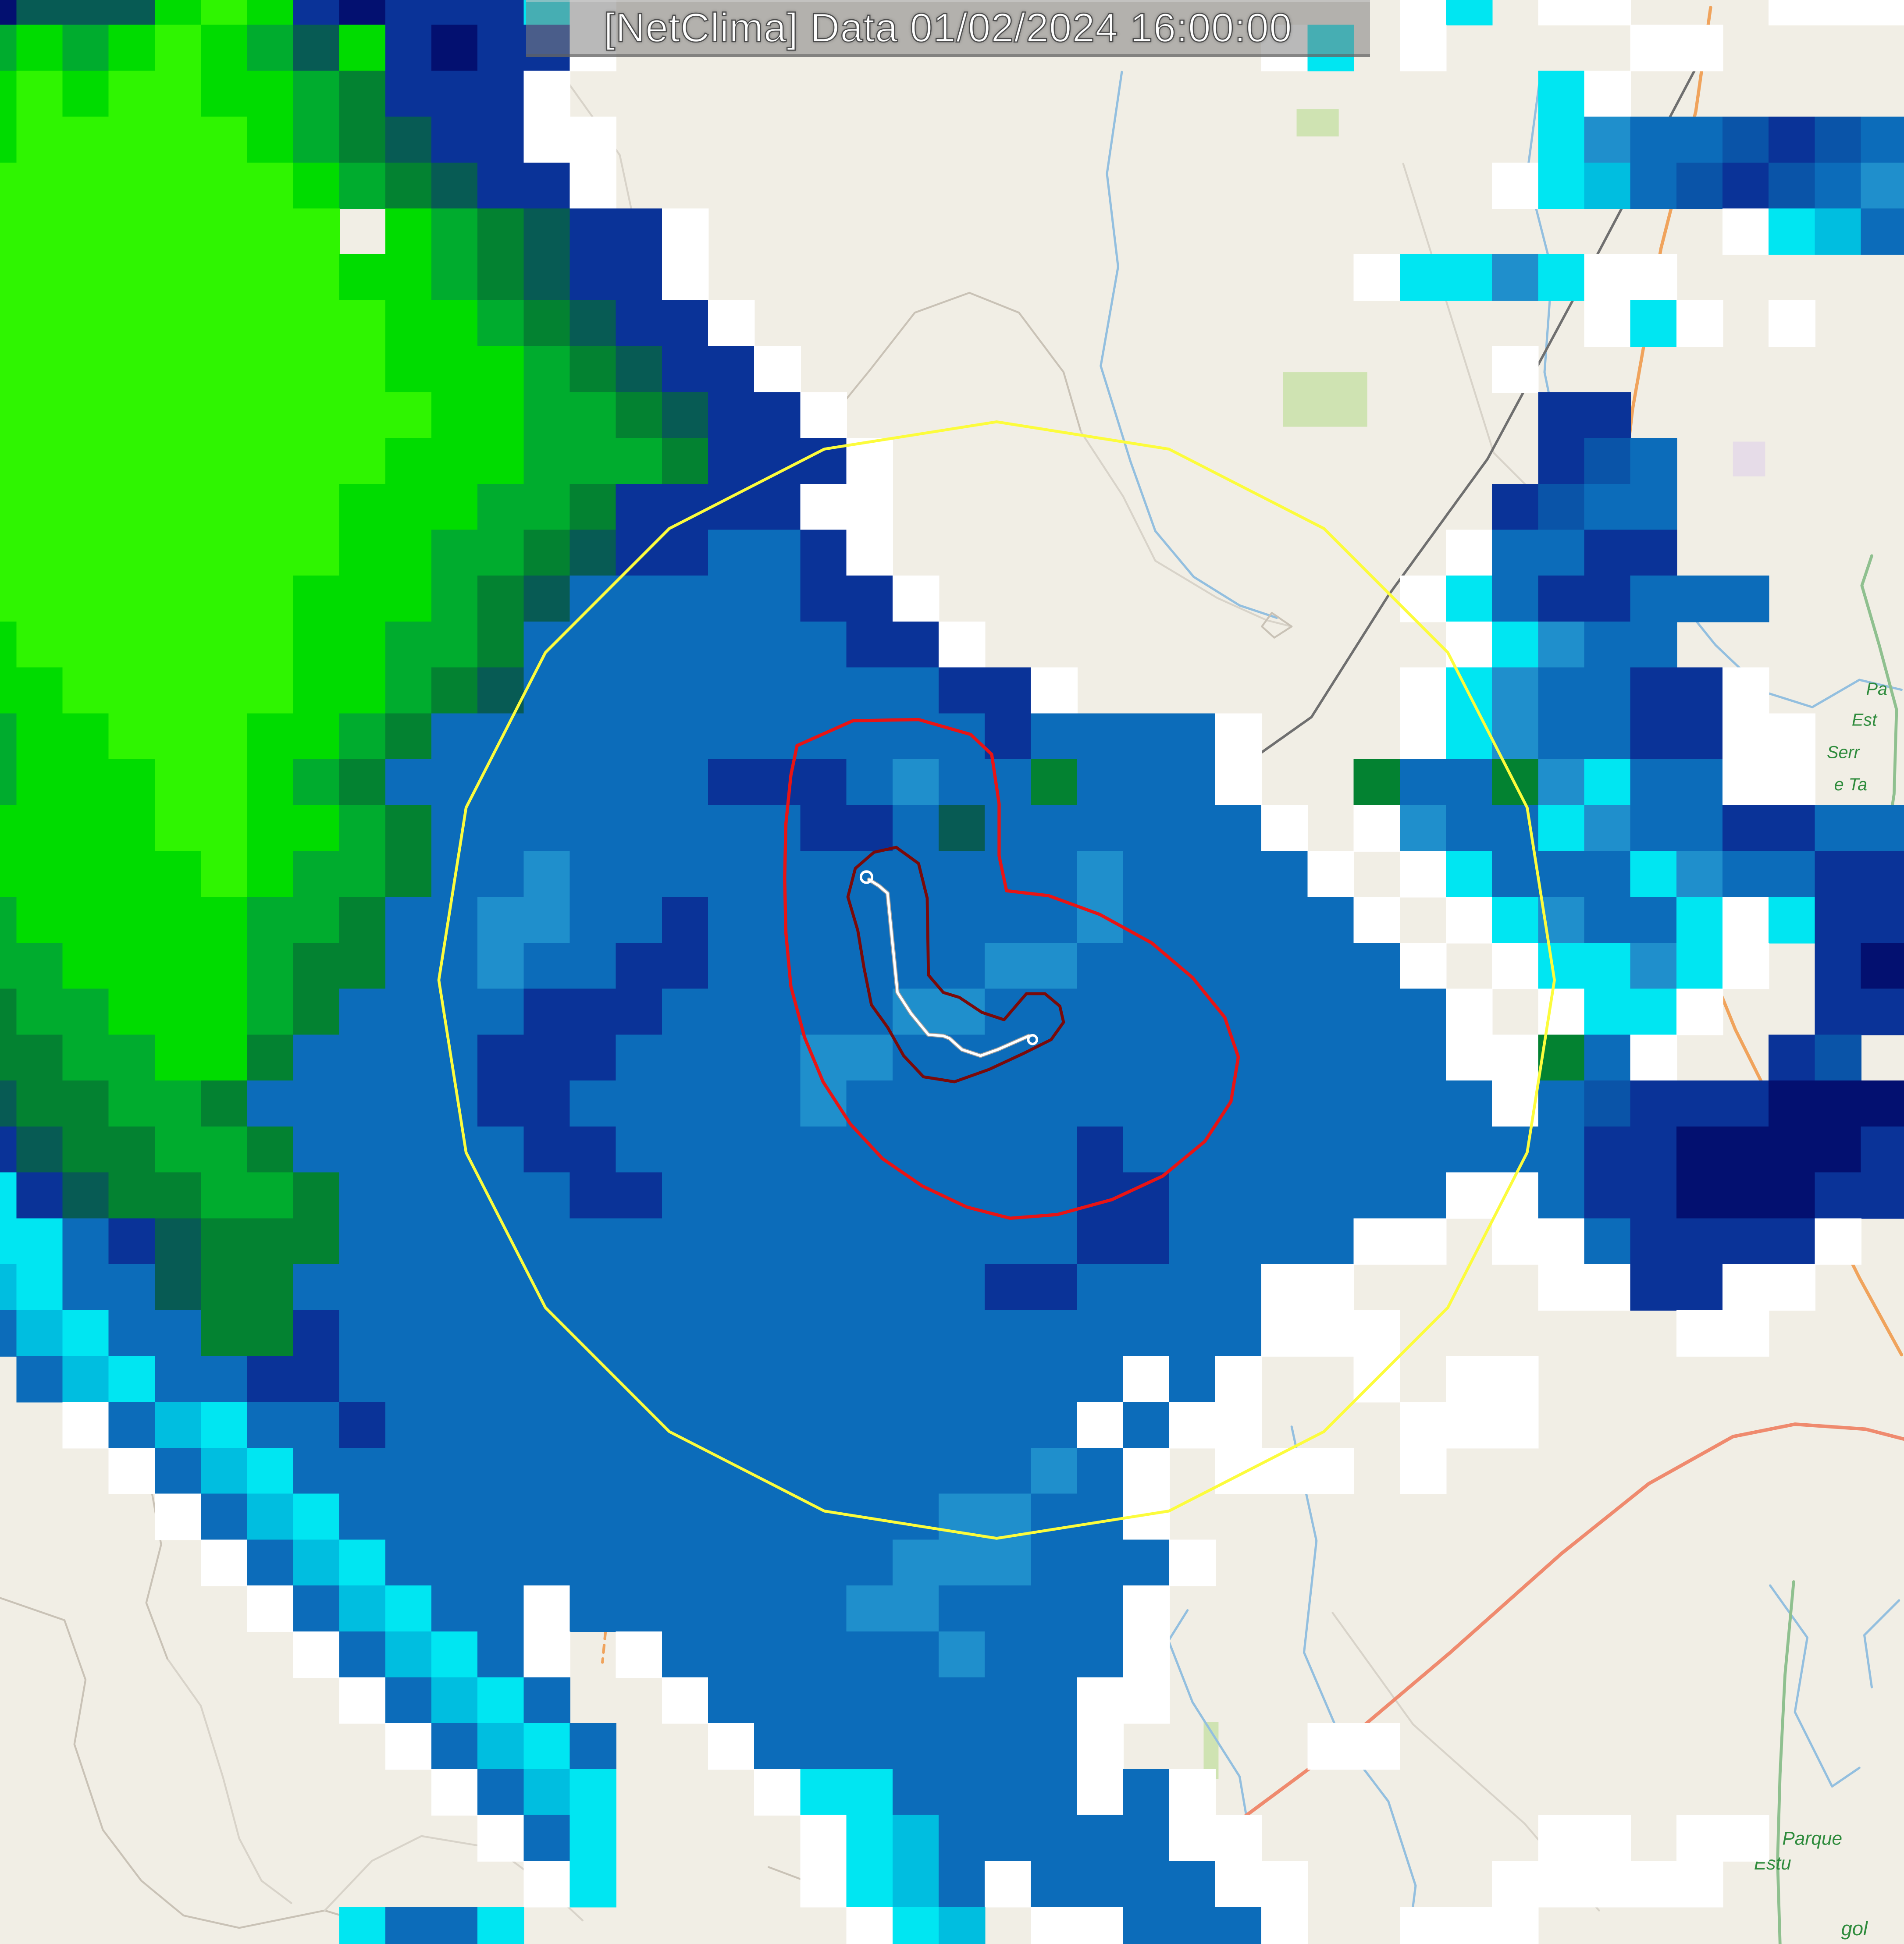 The height and width of the screenshot is (1944, 1904). Describe the element at coordinates (214, 1770) in the screenshot. I see `minor-road` at that location.